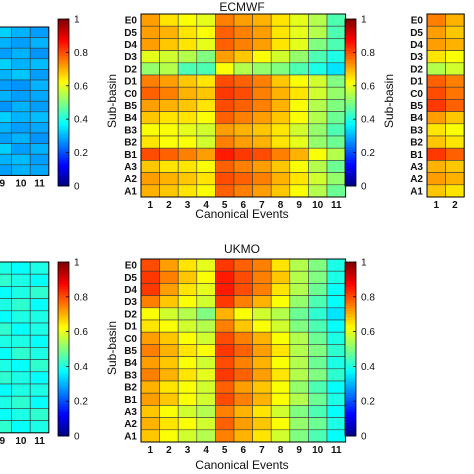 This screenshot has height=474, width=474. What do you see at coordinates (112, 101) in the screenshot?
I see `ecmwf-ylabel: Sub-basin` at bounding box center [112, 101].